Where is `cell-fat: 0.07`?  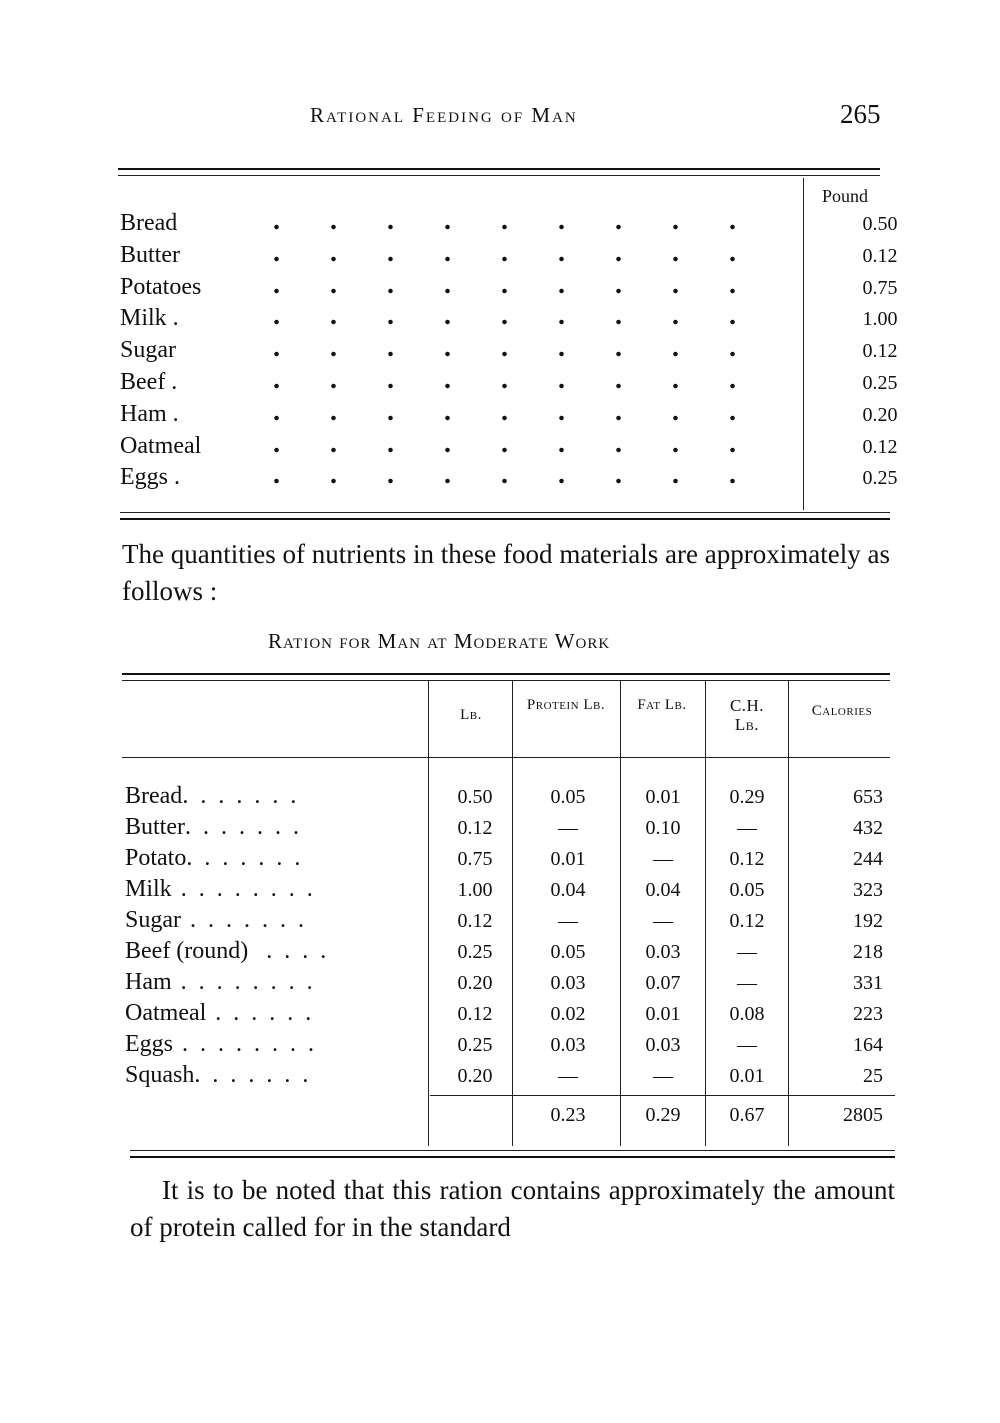
cell-fat: 0.07 is located at coordinates (663, 983).